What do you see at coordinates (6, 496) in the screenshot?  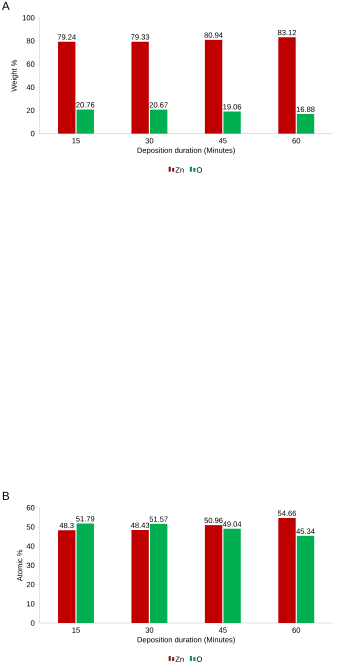 I see `chart-title: B` at bounding box center [6, 496].